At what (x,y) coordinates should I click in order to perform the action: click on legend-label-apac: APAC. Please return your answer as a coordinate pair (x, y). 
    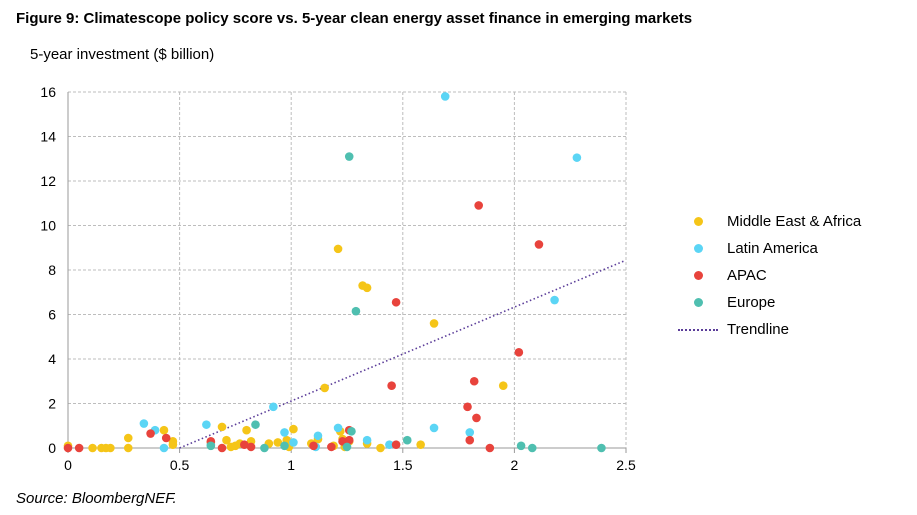
    Looking at the image, I should click on (747, 275).